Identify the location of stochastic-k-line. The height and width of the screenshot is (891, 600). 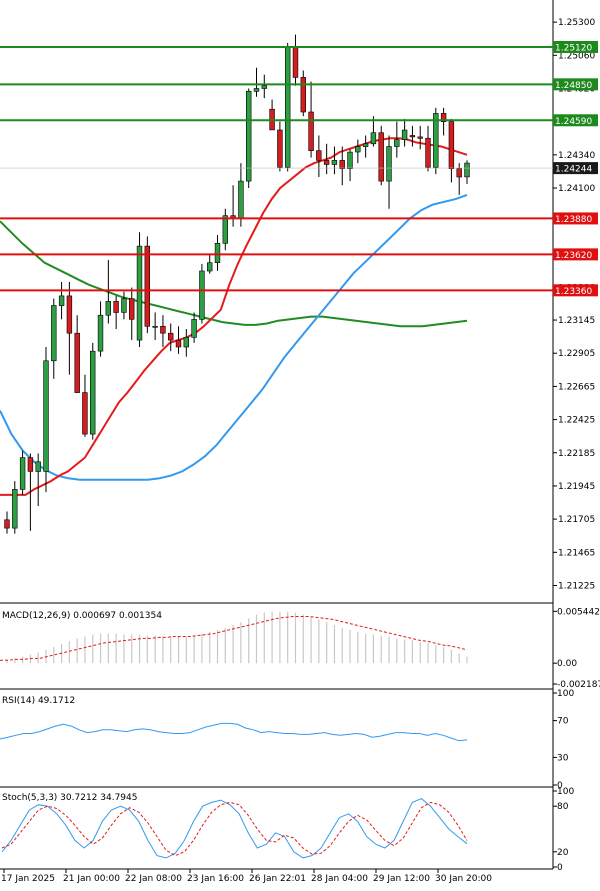
(234, 828).